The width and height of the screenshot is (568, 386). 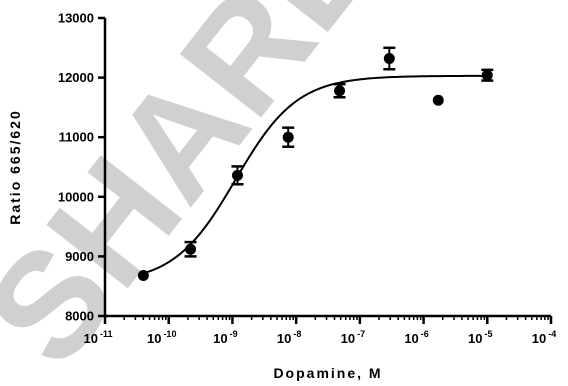 I want to click on y-tick-label: 11000, so click(x=76, y=137).